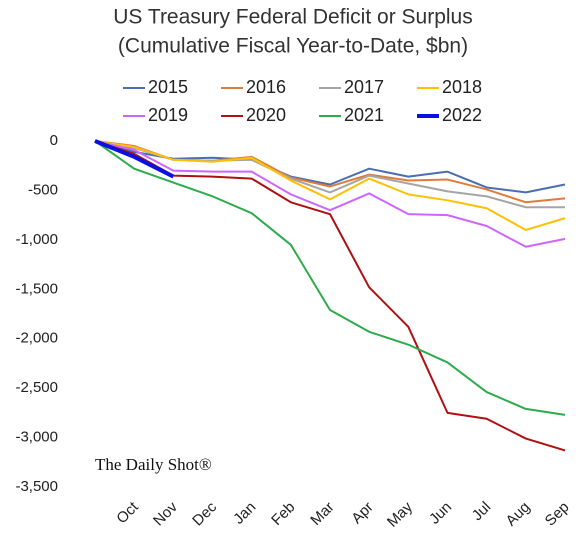 The height and width of the screenshot is (536, 586). Describe the element at coordinates (168, 115) in the screenshot. I see `legend-label: 2019` at that location.